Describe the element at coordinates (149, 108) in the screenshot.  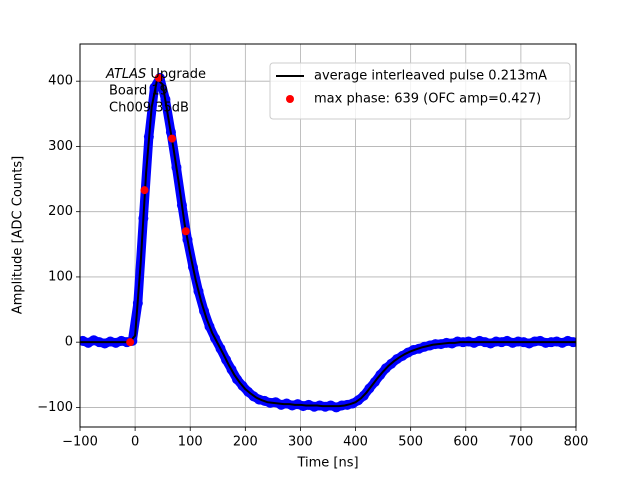
I see `annotation-line: Ch009 35dB` at that location.